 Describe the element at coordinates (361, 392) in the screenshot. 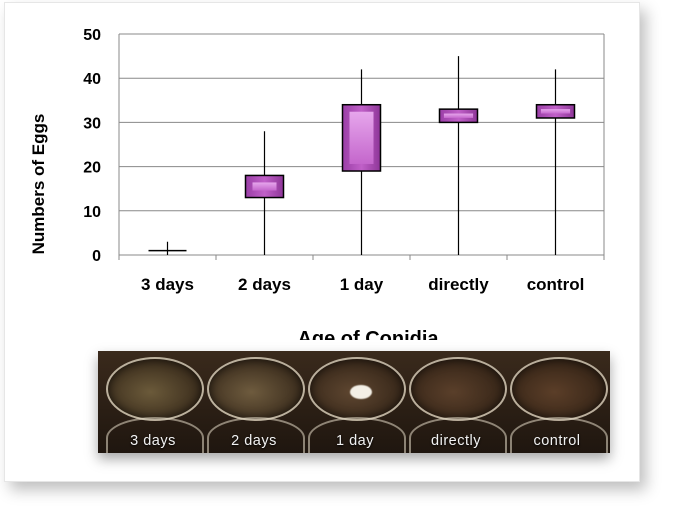

I see `fungal-colony` at that location.